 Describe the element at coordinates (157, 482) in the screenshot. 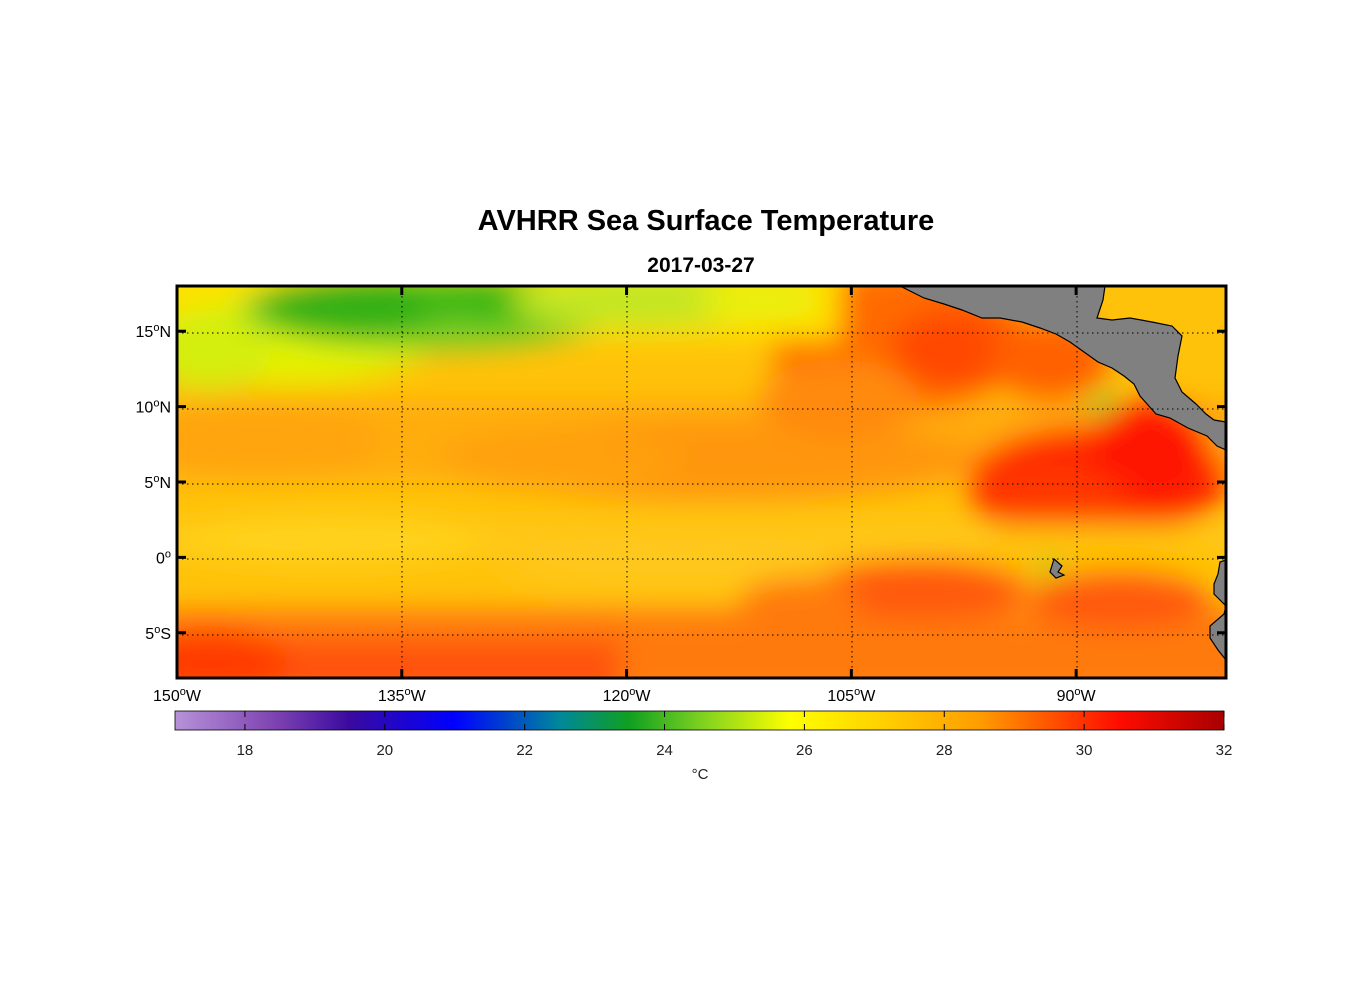

I see `lat-tick-label: 5oN` at that location.